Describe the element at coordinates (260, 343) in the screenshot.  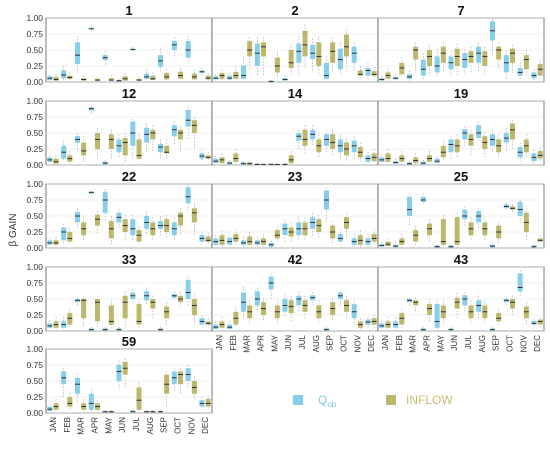
I see `x-tick-label: APR` at that location.